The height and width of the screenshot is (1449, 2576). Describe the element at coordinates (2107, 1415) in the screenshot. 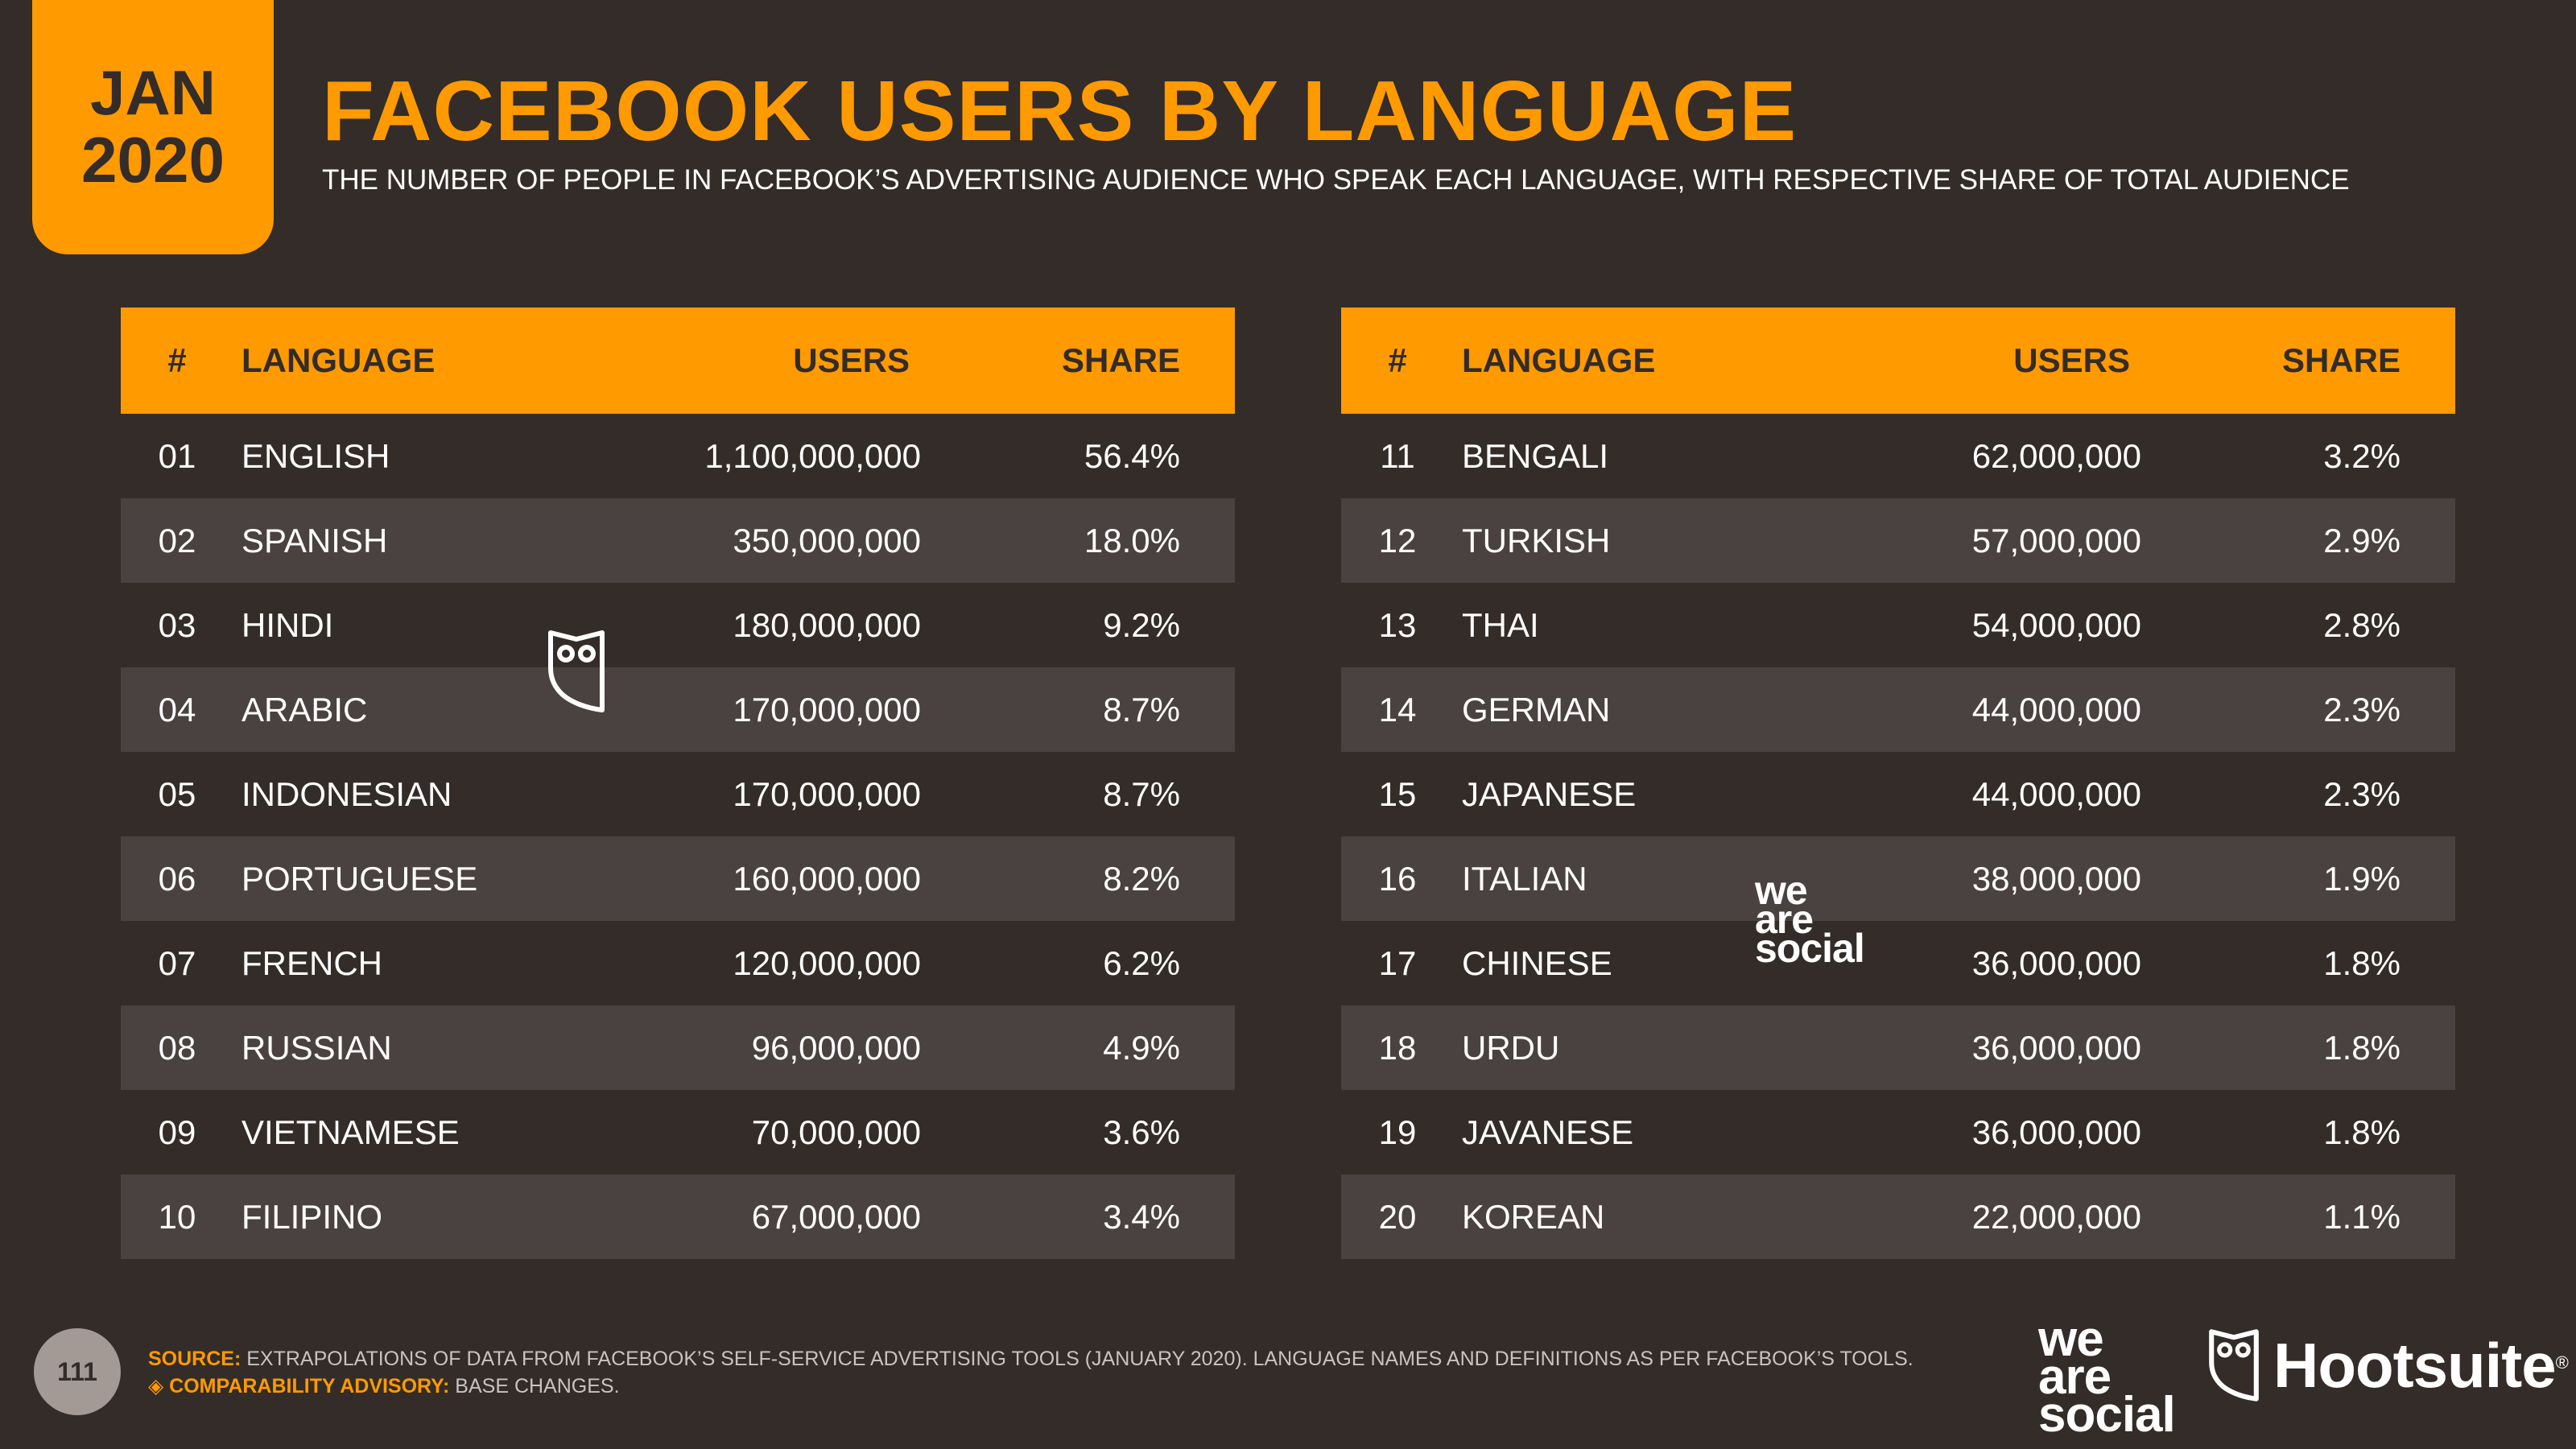

I see `logo-word-social: social` at that location.